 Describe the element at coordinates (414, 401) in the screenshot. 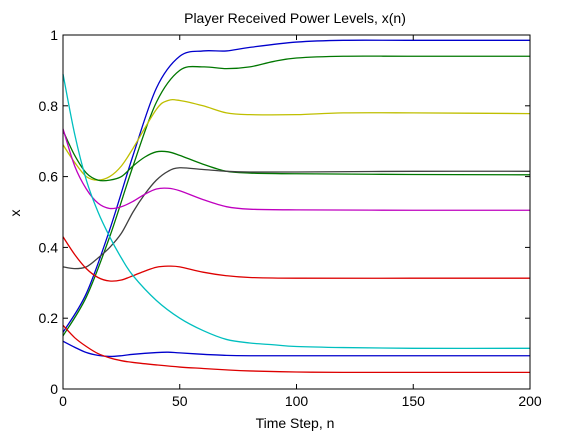

I see `x-tick-label-150: 150` at that location.